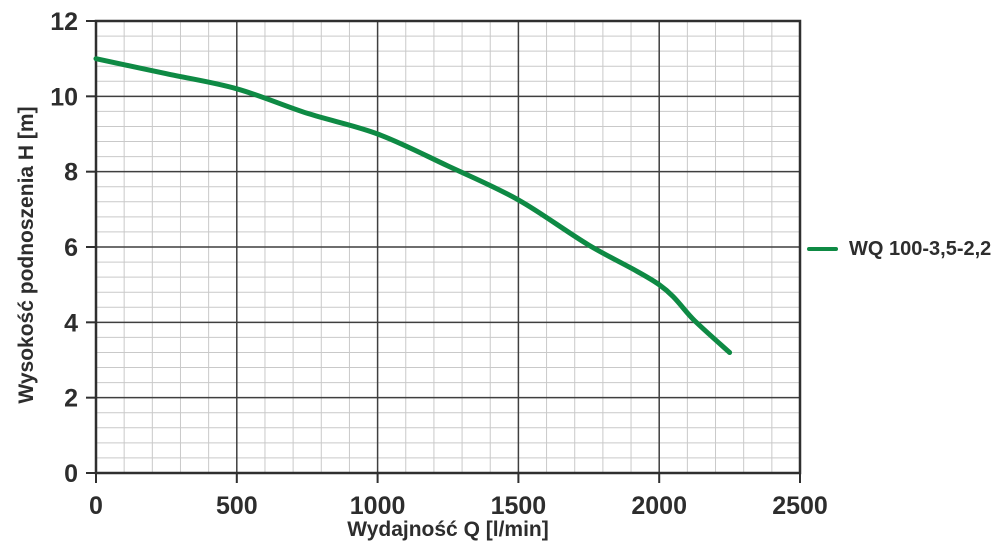 This screenshot has width=994, height=551. What do you see at coordinates (96, 506) in the screenshot?
I see `x-tick-label: 0` at bounding box center [96, 506].